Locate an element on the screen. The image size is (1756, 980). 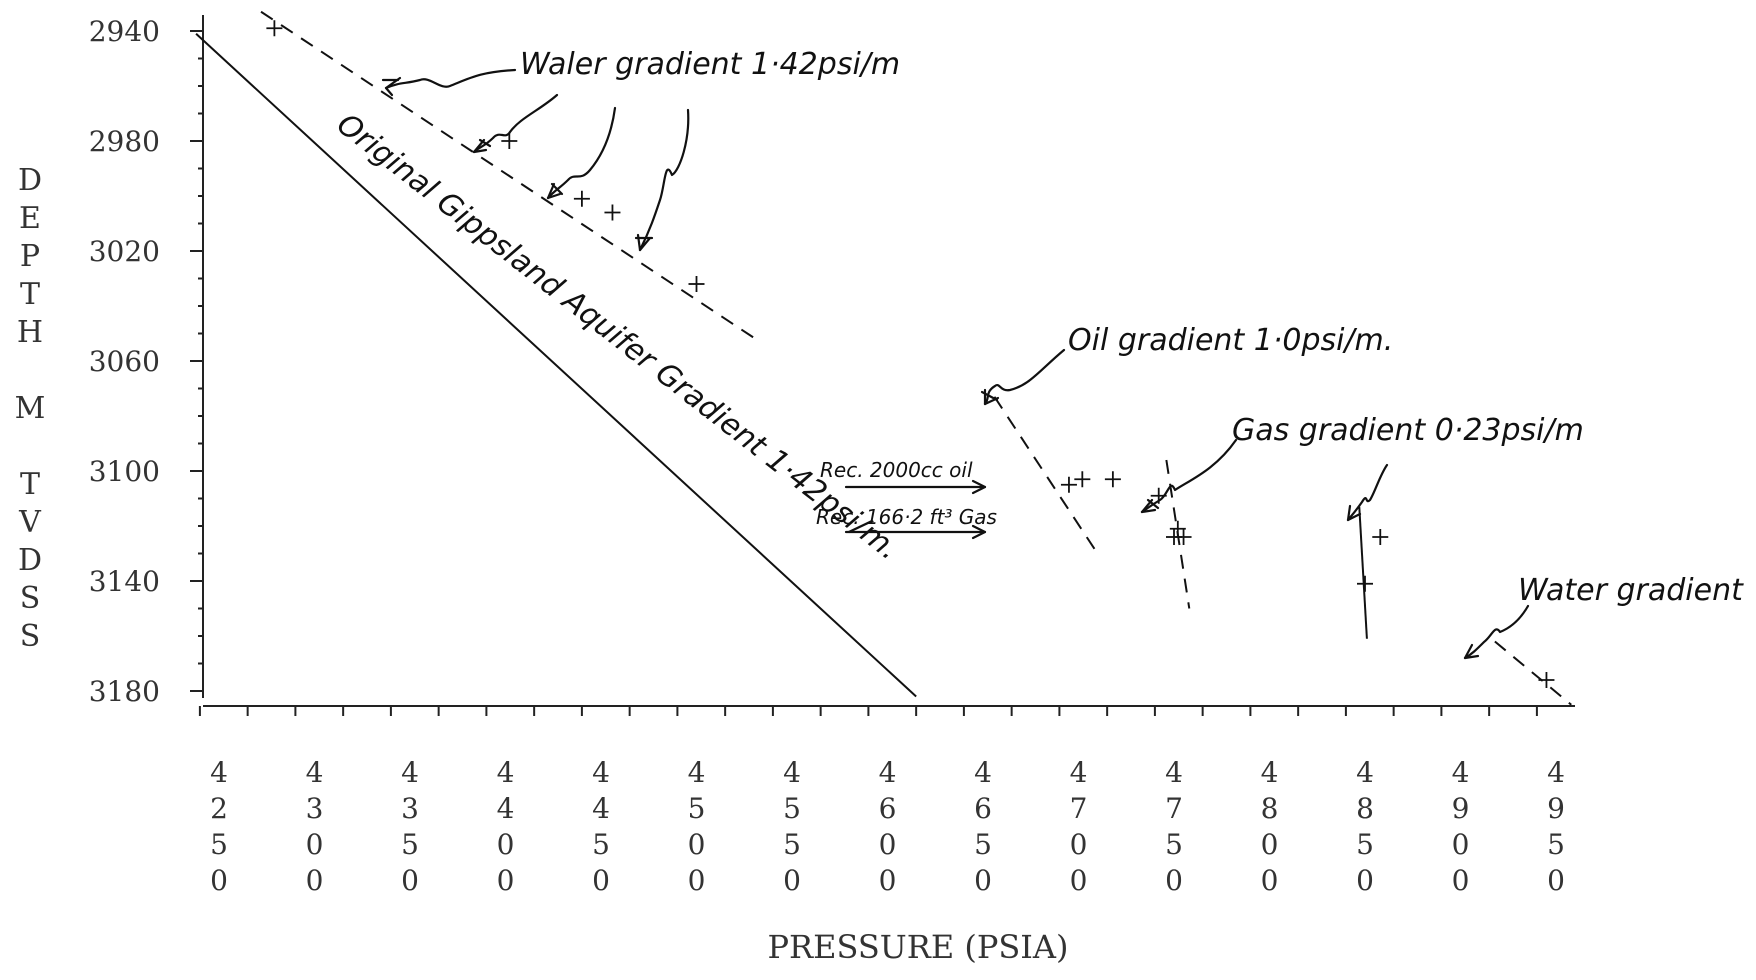
y-tick-label: 3180 is located at coordinates (124, 691).